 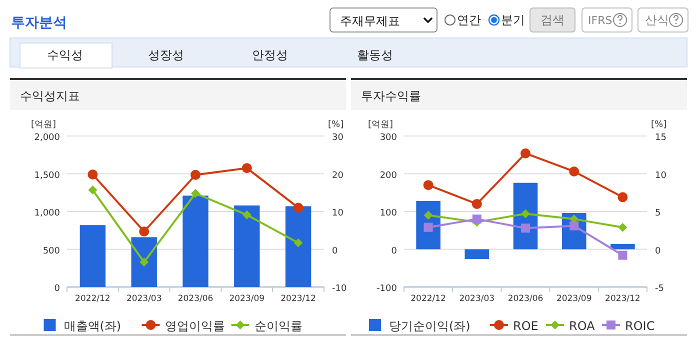 What do you see at coordinates (278, 326) in the screenshot?
I see `legend-label: 순이익률` at bounding box center [278, 326].